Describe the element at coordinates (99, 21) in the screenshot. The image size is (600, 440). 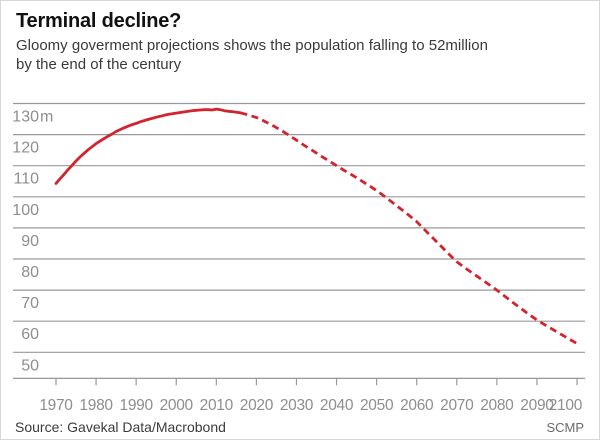
I see `chart-title: Terminal decline?` at that location.